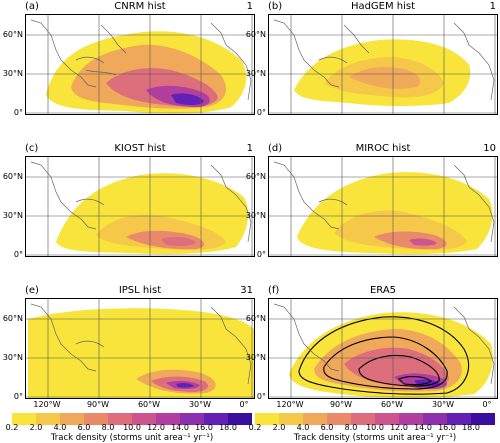 The image size is (500, 443). Describe the element at coordinates (246, 290) in the screenshot. I see `panel-count: 31` at that location.